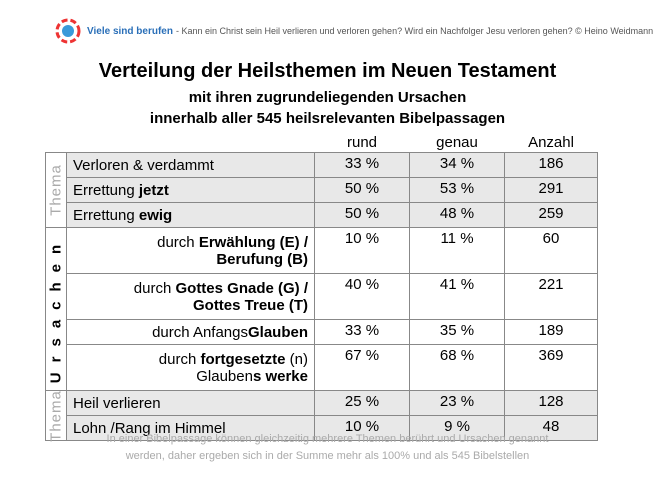  I want to click on cell: 291, so click(551, 190).